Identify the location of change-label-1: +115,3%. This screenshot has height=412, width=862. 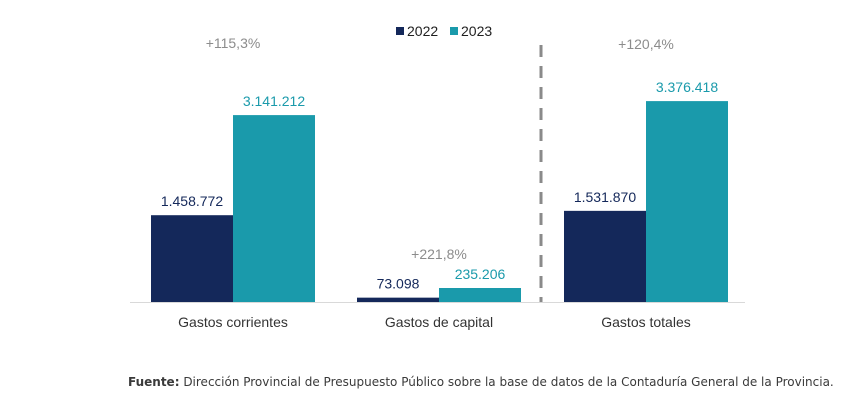
(233, 43).